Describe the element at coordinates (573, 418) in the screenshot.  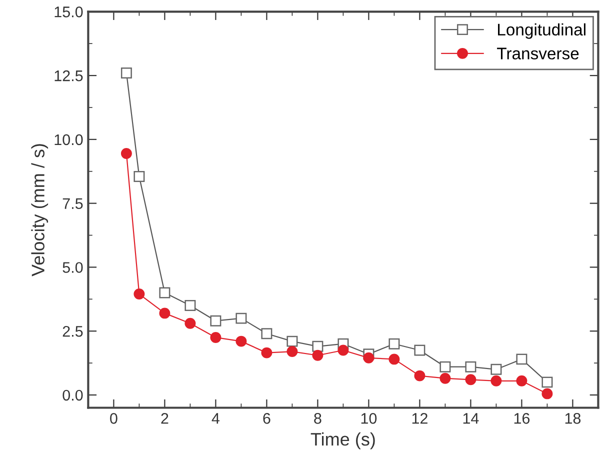
I see `x-tick-label: 18` at that location.